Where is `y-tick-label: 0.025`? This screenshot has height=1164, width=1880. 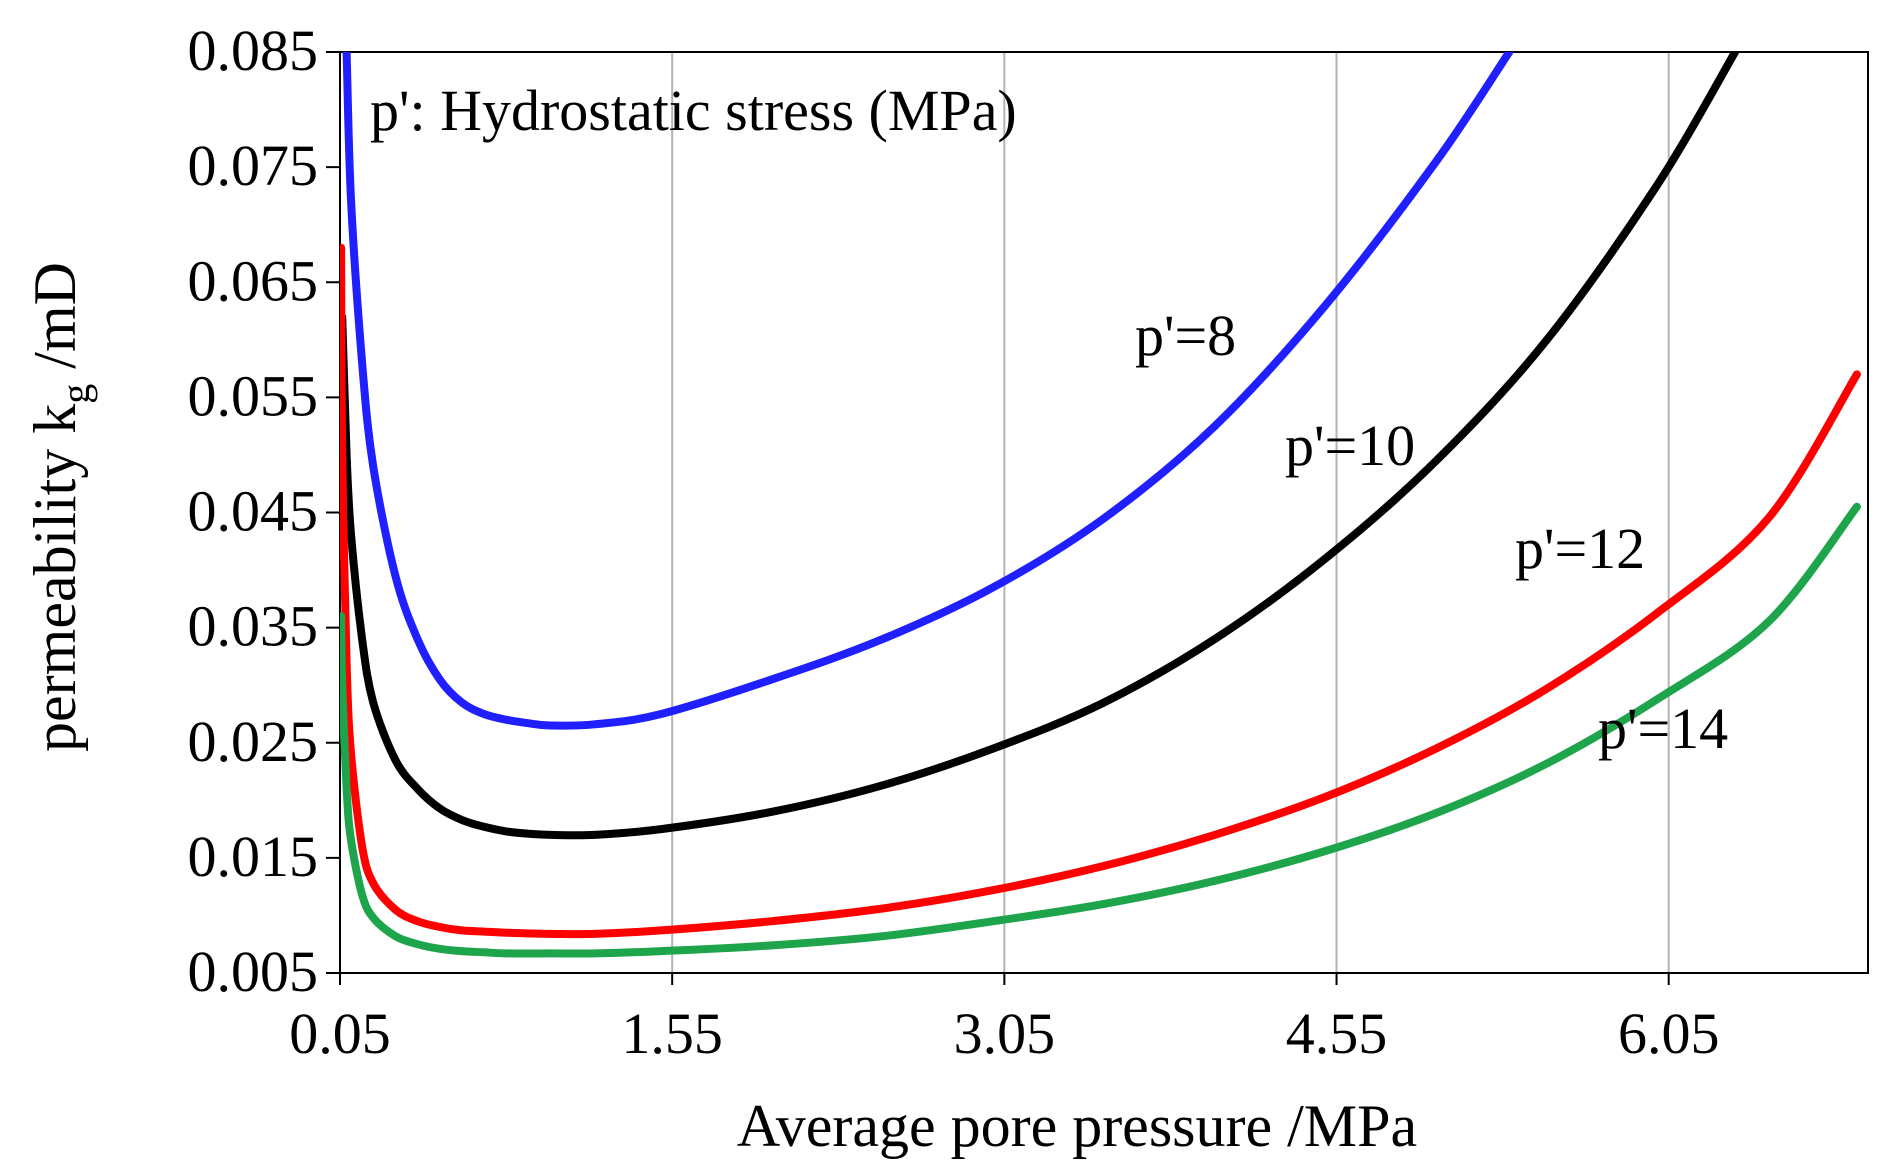 y-tick-label: 0.025 is located at coordinates (253, 741).